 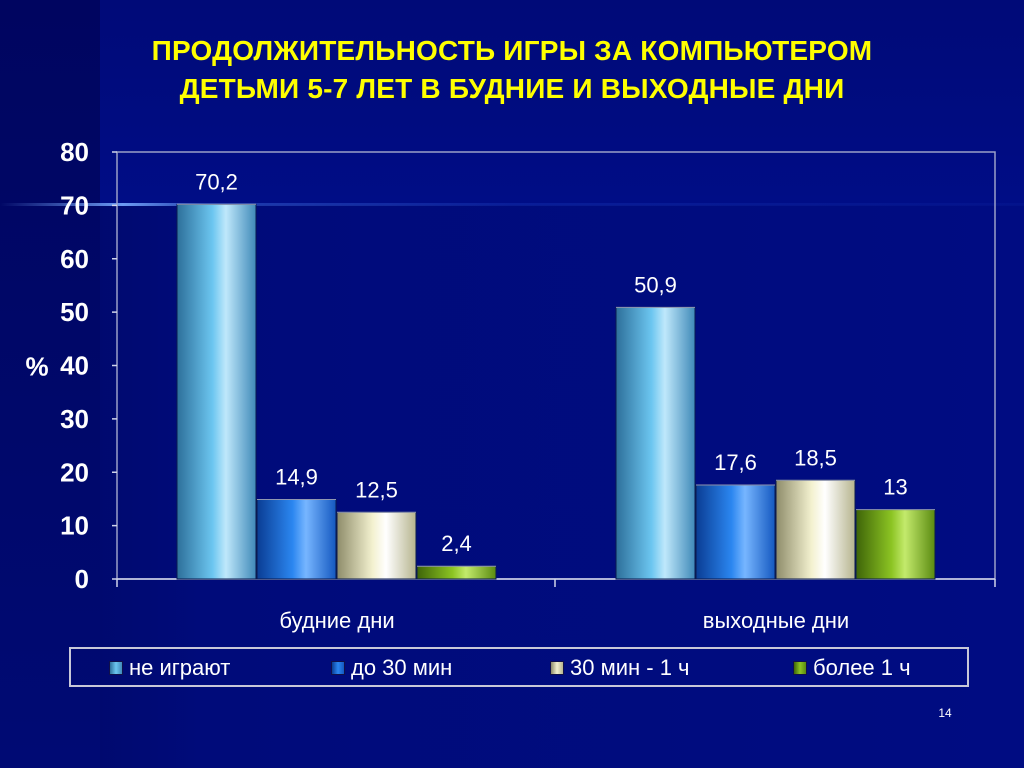 What do you see at coordinates (862, 667) in the screenshot?
I see `legend-label-more-than-1-h: более 1 ч` at bounding box center [862, 667].